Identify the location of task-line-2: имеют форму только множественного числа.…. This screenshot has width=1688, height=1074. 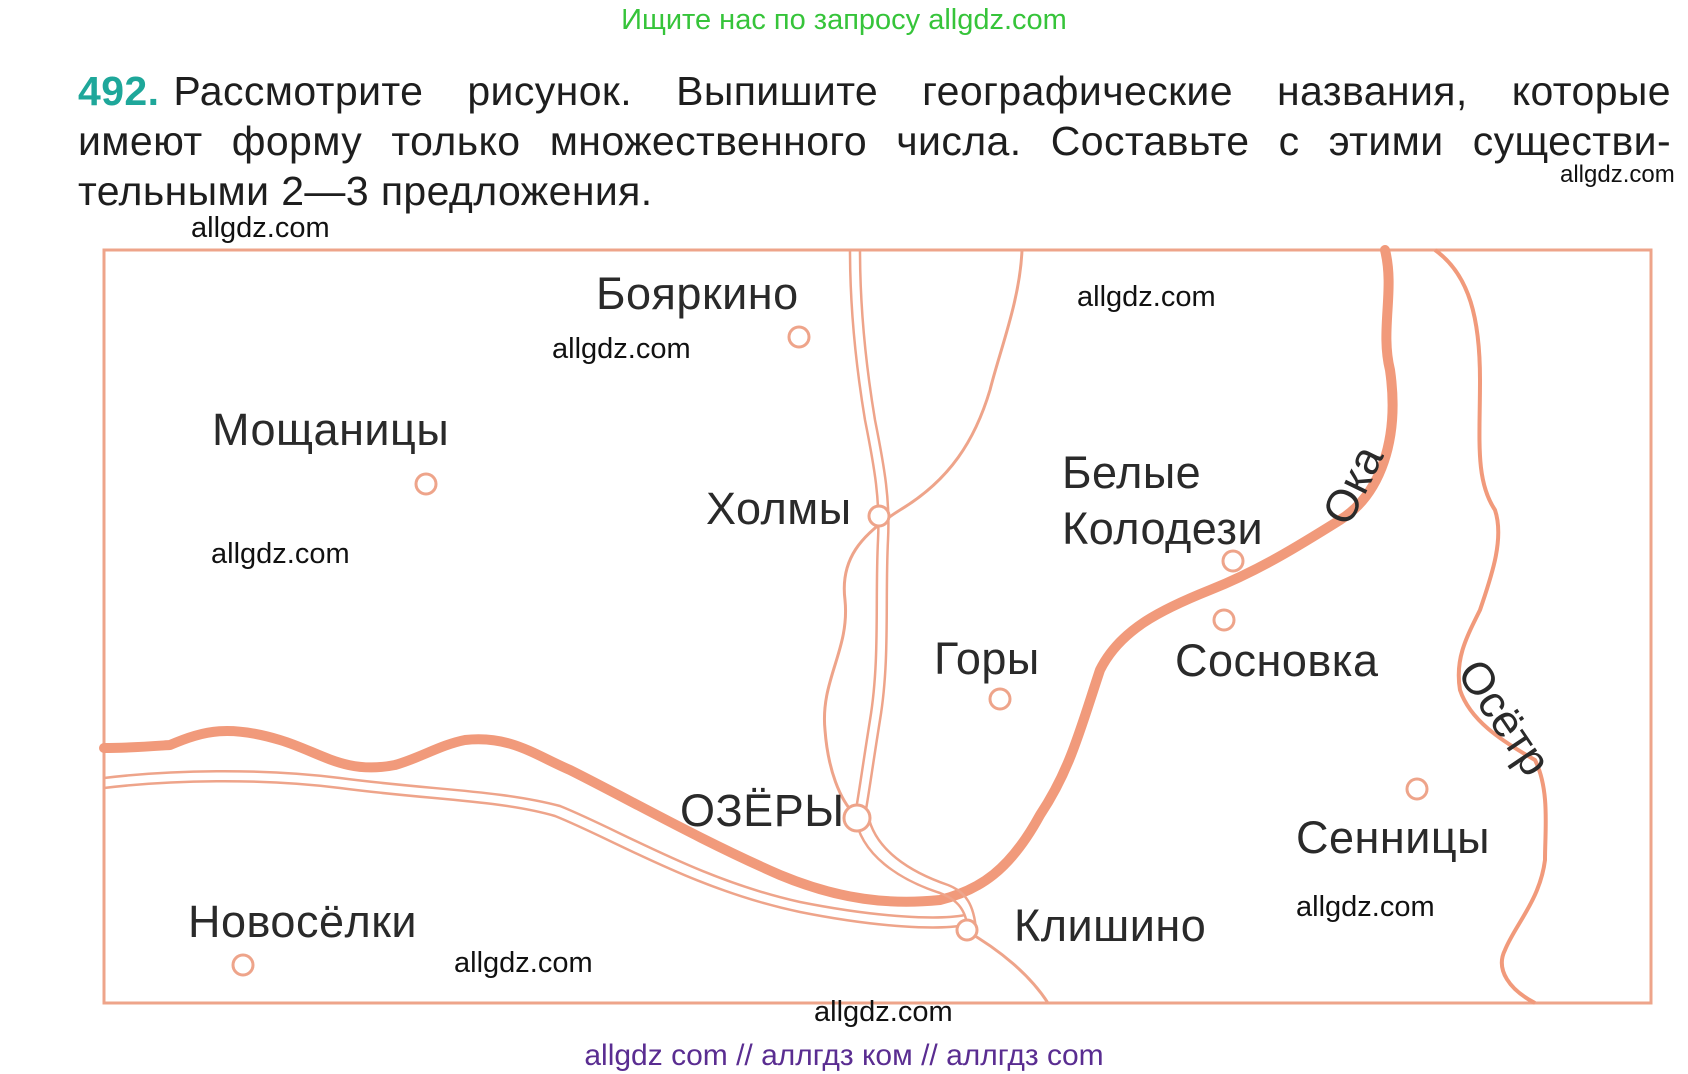
(874, 141).